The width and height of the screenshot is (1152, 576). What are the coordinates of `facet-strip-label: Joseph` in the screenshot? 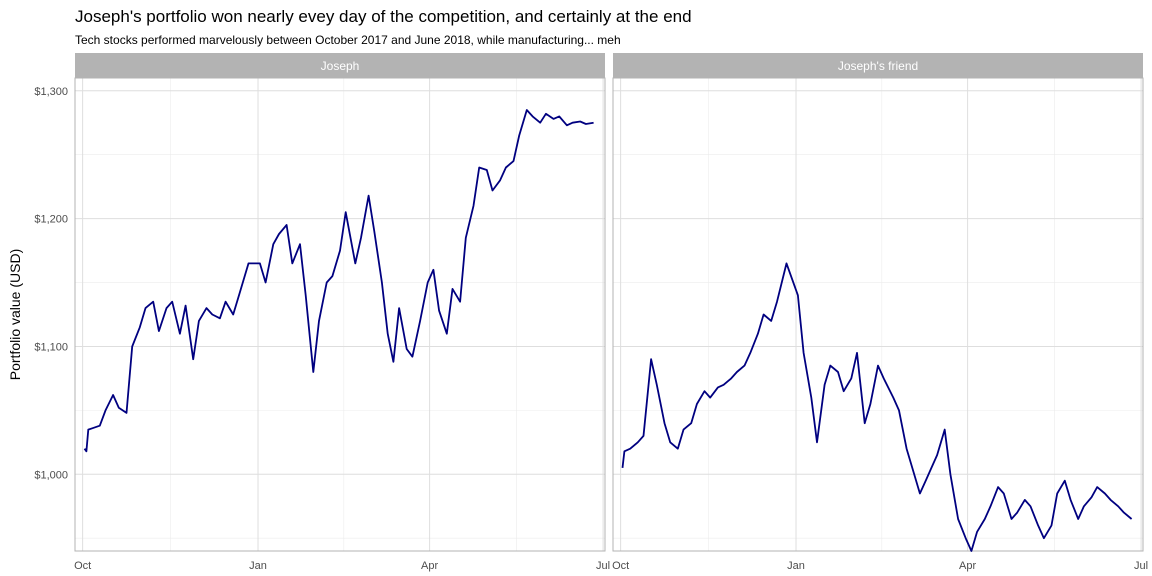 It's located at (340, 66).